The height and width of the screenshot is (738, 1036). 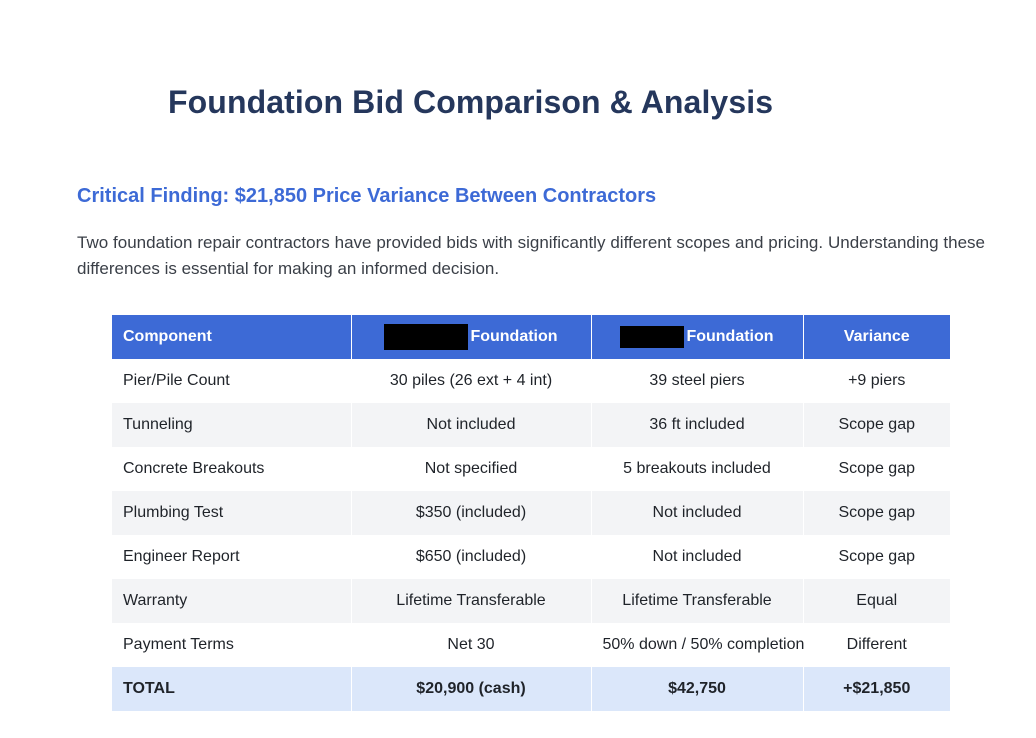 What do you see at coordinates (471, 425) in the screenshot?
I see `cell-contractor-a: Not included` at bounding box center [471, 425].